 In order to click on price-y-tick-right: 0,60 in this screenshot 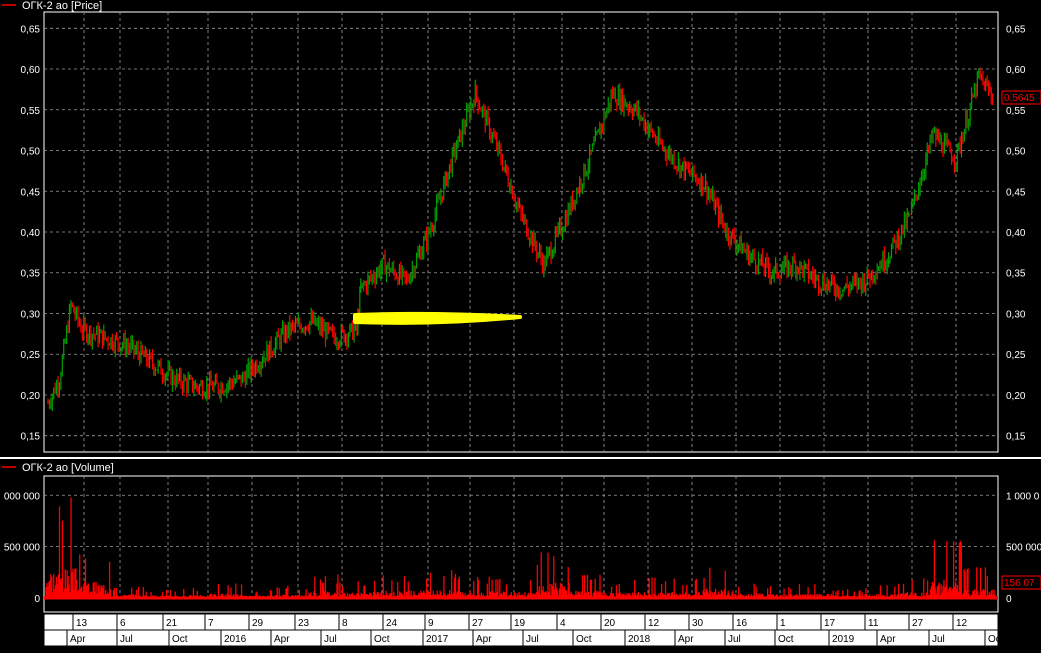, I will do `click(1016, 70)`.